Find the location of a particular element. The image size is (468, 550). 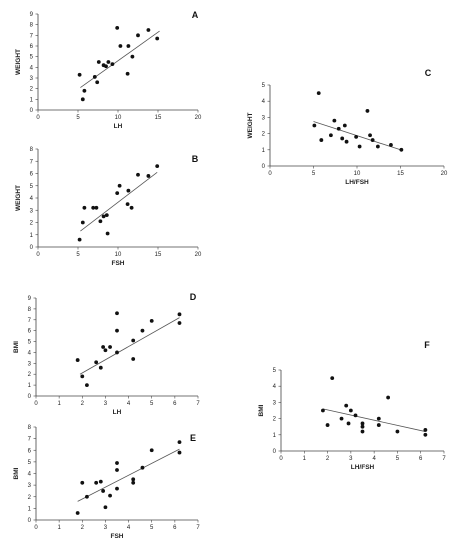

y-tick-label-c: 0 is located at coordinates (264, 167).